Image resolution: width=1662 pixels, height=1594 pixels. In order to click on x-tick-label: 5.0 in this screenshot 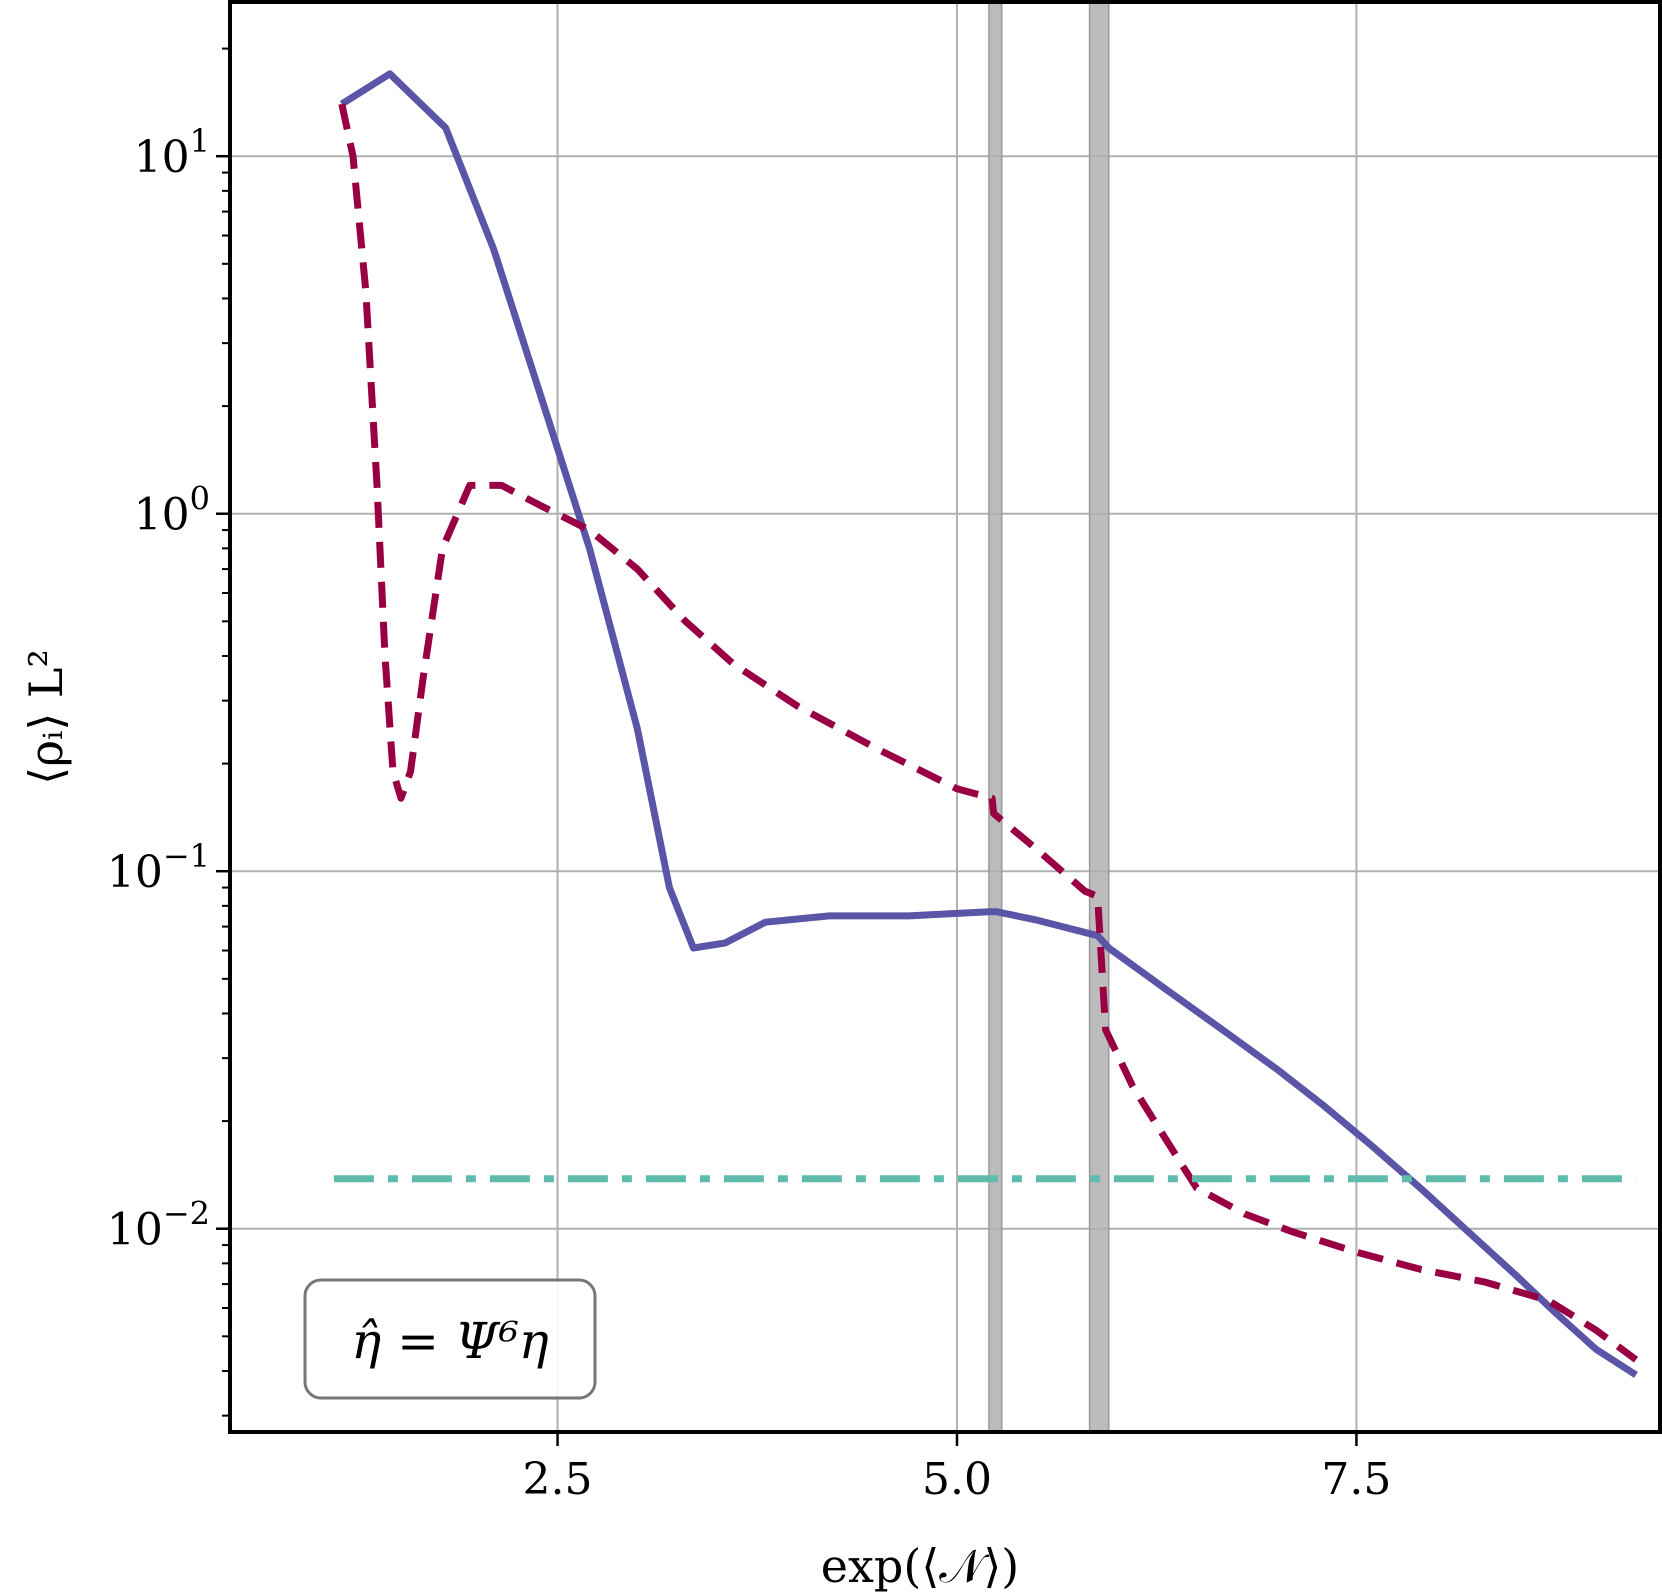, I will do `click(957, 1479)`.